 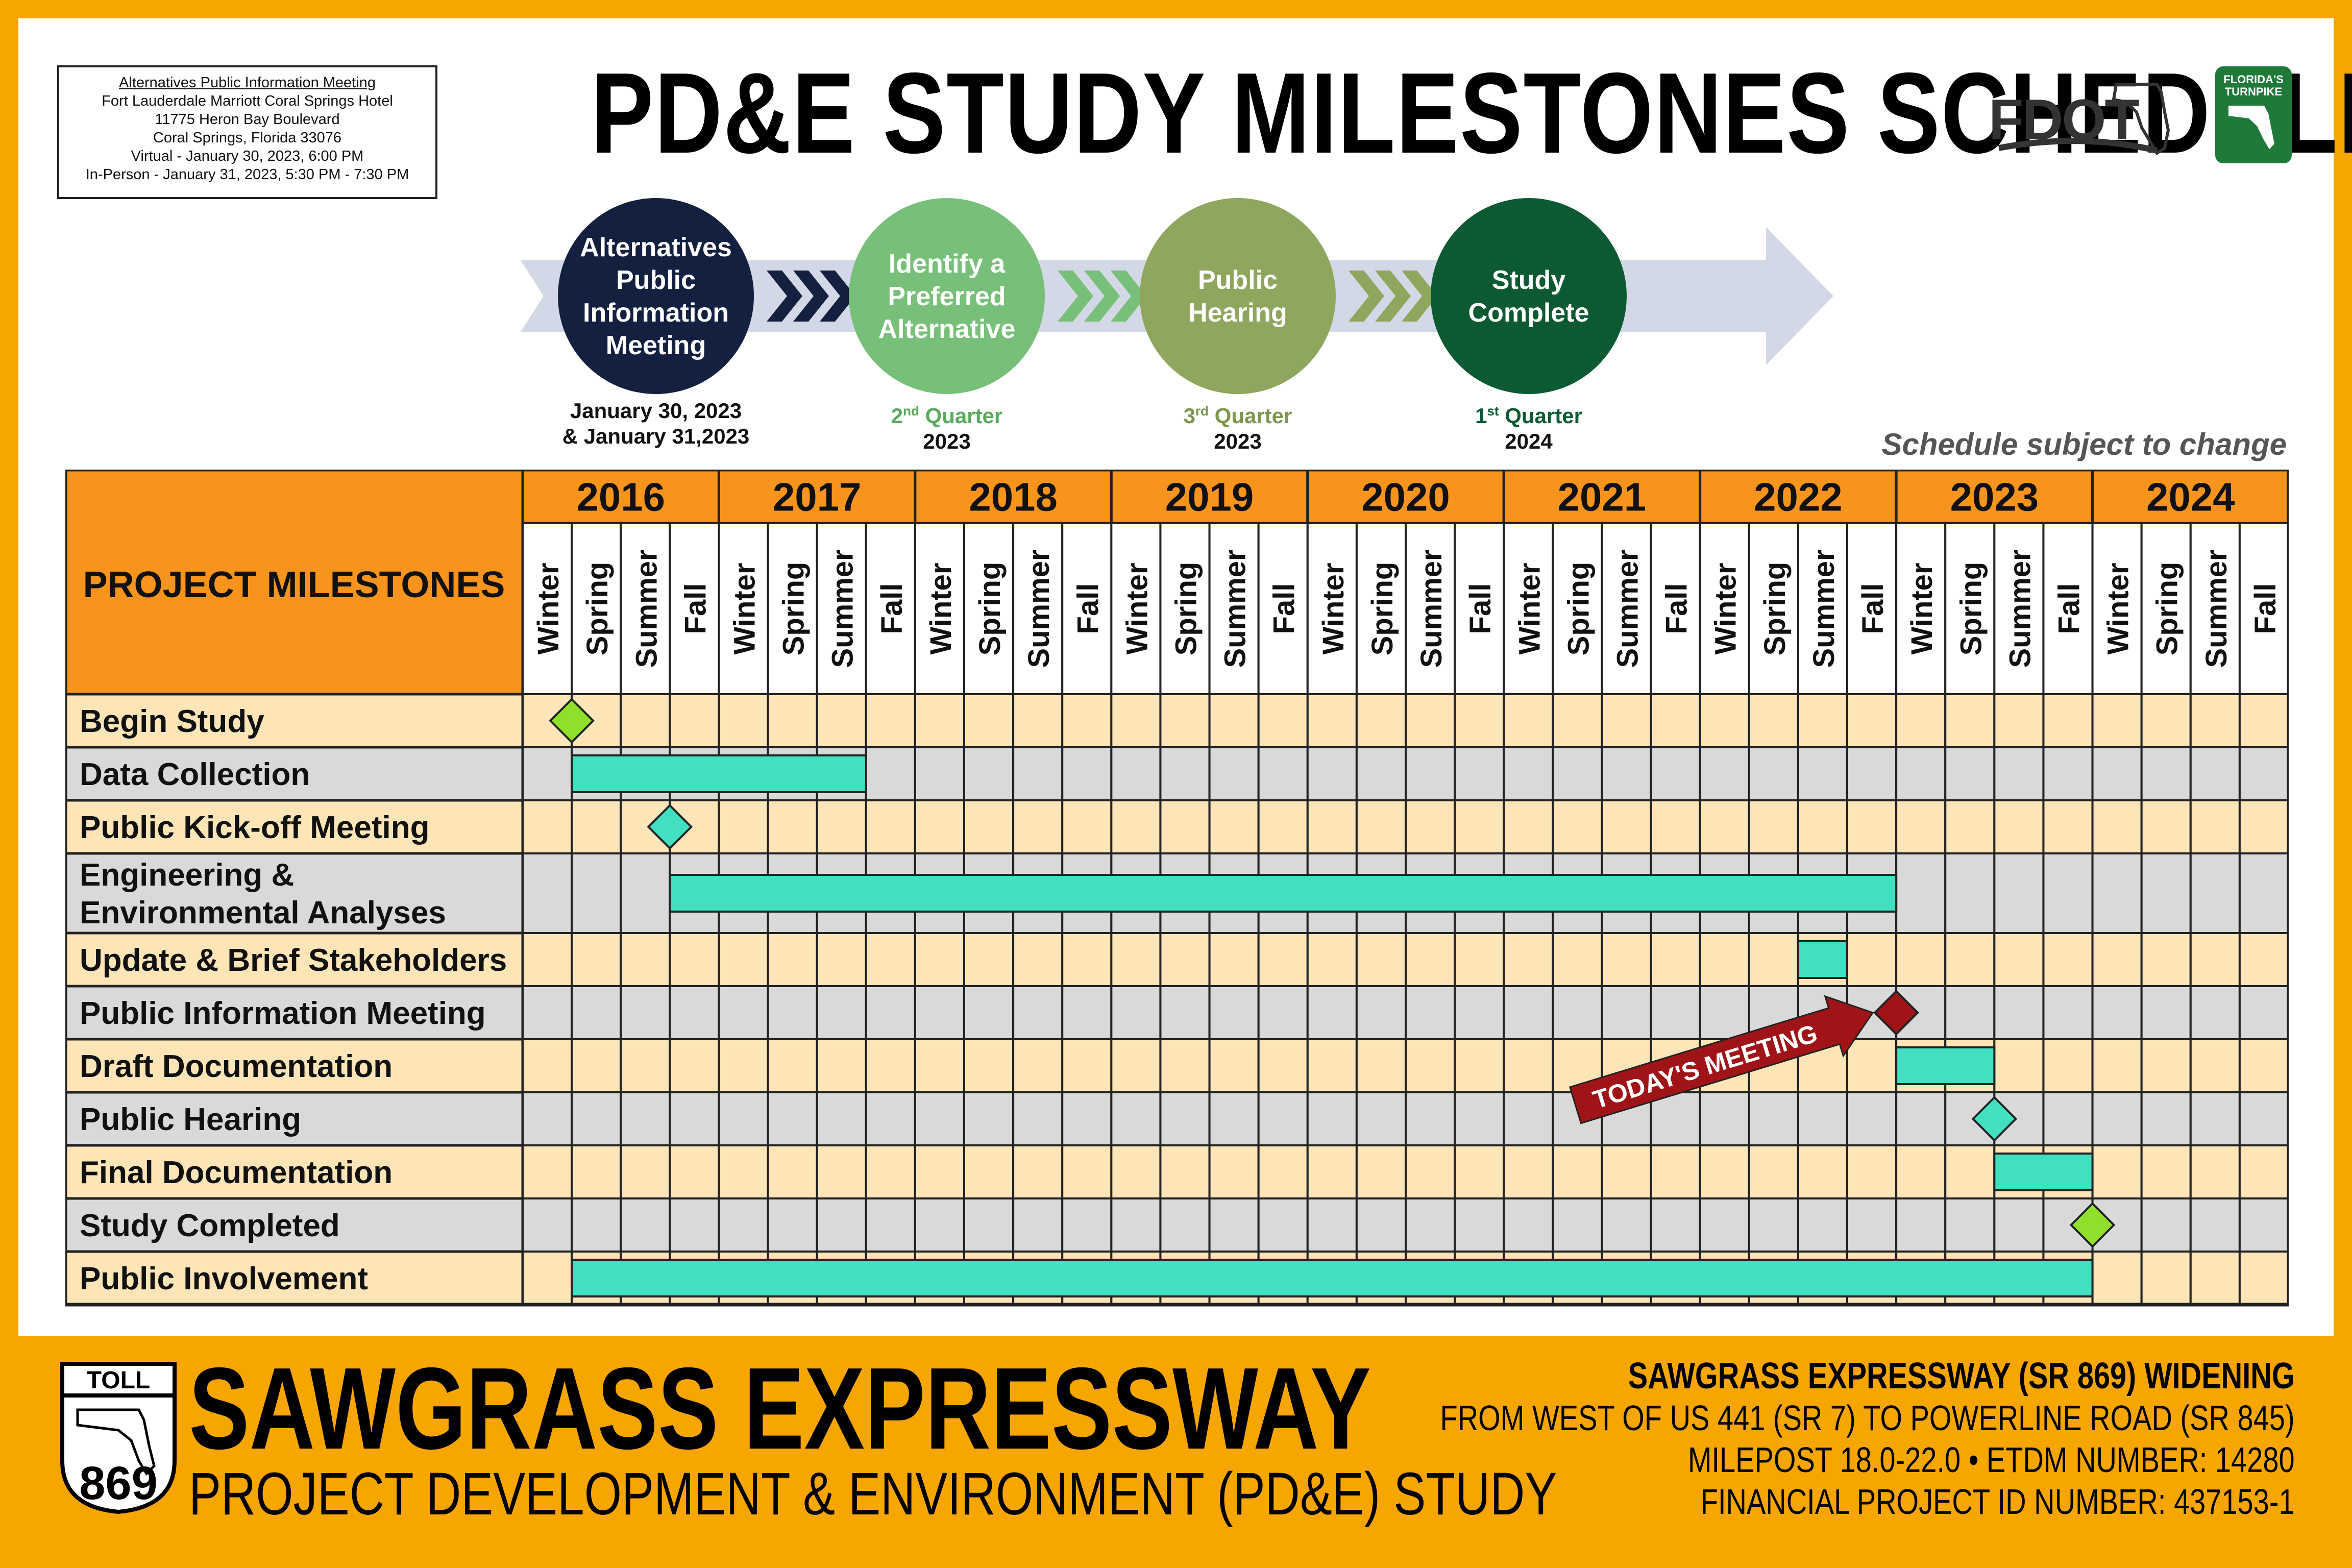 What do you see at coordinates (1994, 497) in the screenshot?
I see `year-label: 2023` at bounding box center [1994, 497].